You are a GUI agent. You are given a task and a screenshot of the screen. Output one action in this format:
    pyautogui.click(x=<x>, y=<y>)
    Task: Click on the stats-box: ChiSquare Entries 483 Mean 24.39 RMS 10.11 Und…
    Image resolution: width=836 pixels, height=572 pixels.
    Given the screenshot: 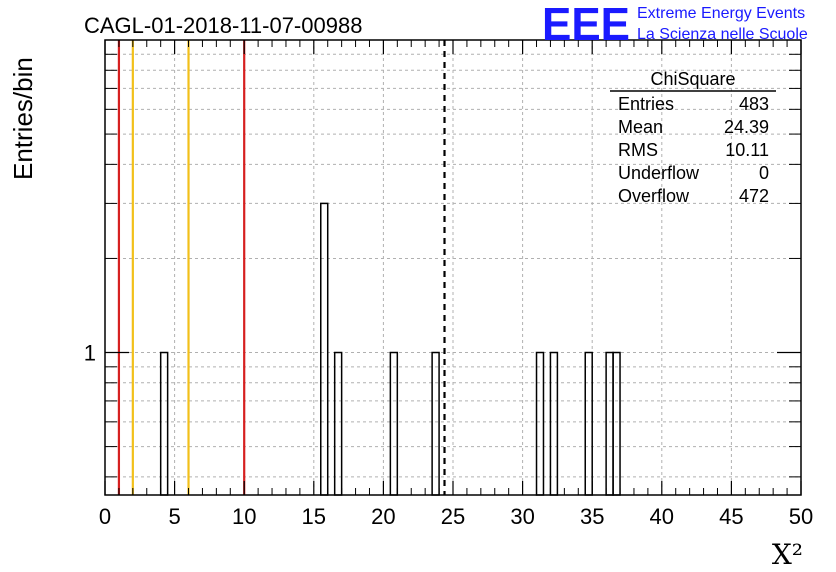 What is the action you would take?
    pyautogui.click(x=693, y=137)
    